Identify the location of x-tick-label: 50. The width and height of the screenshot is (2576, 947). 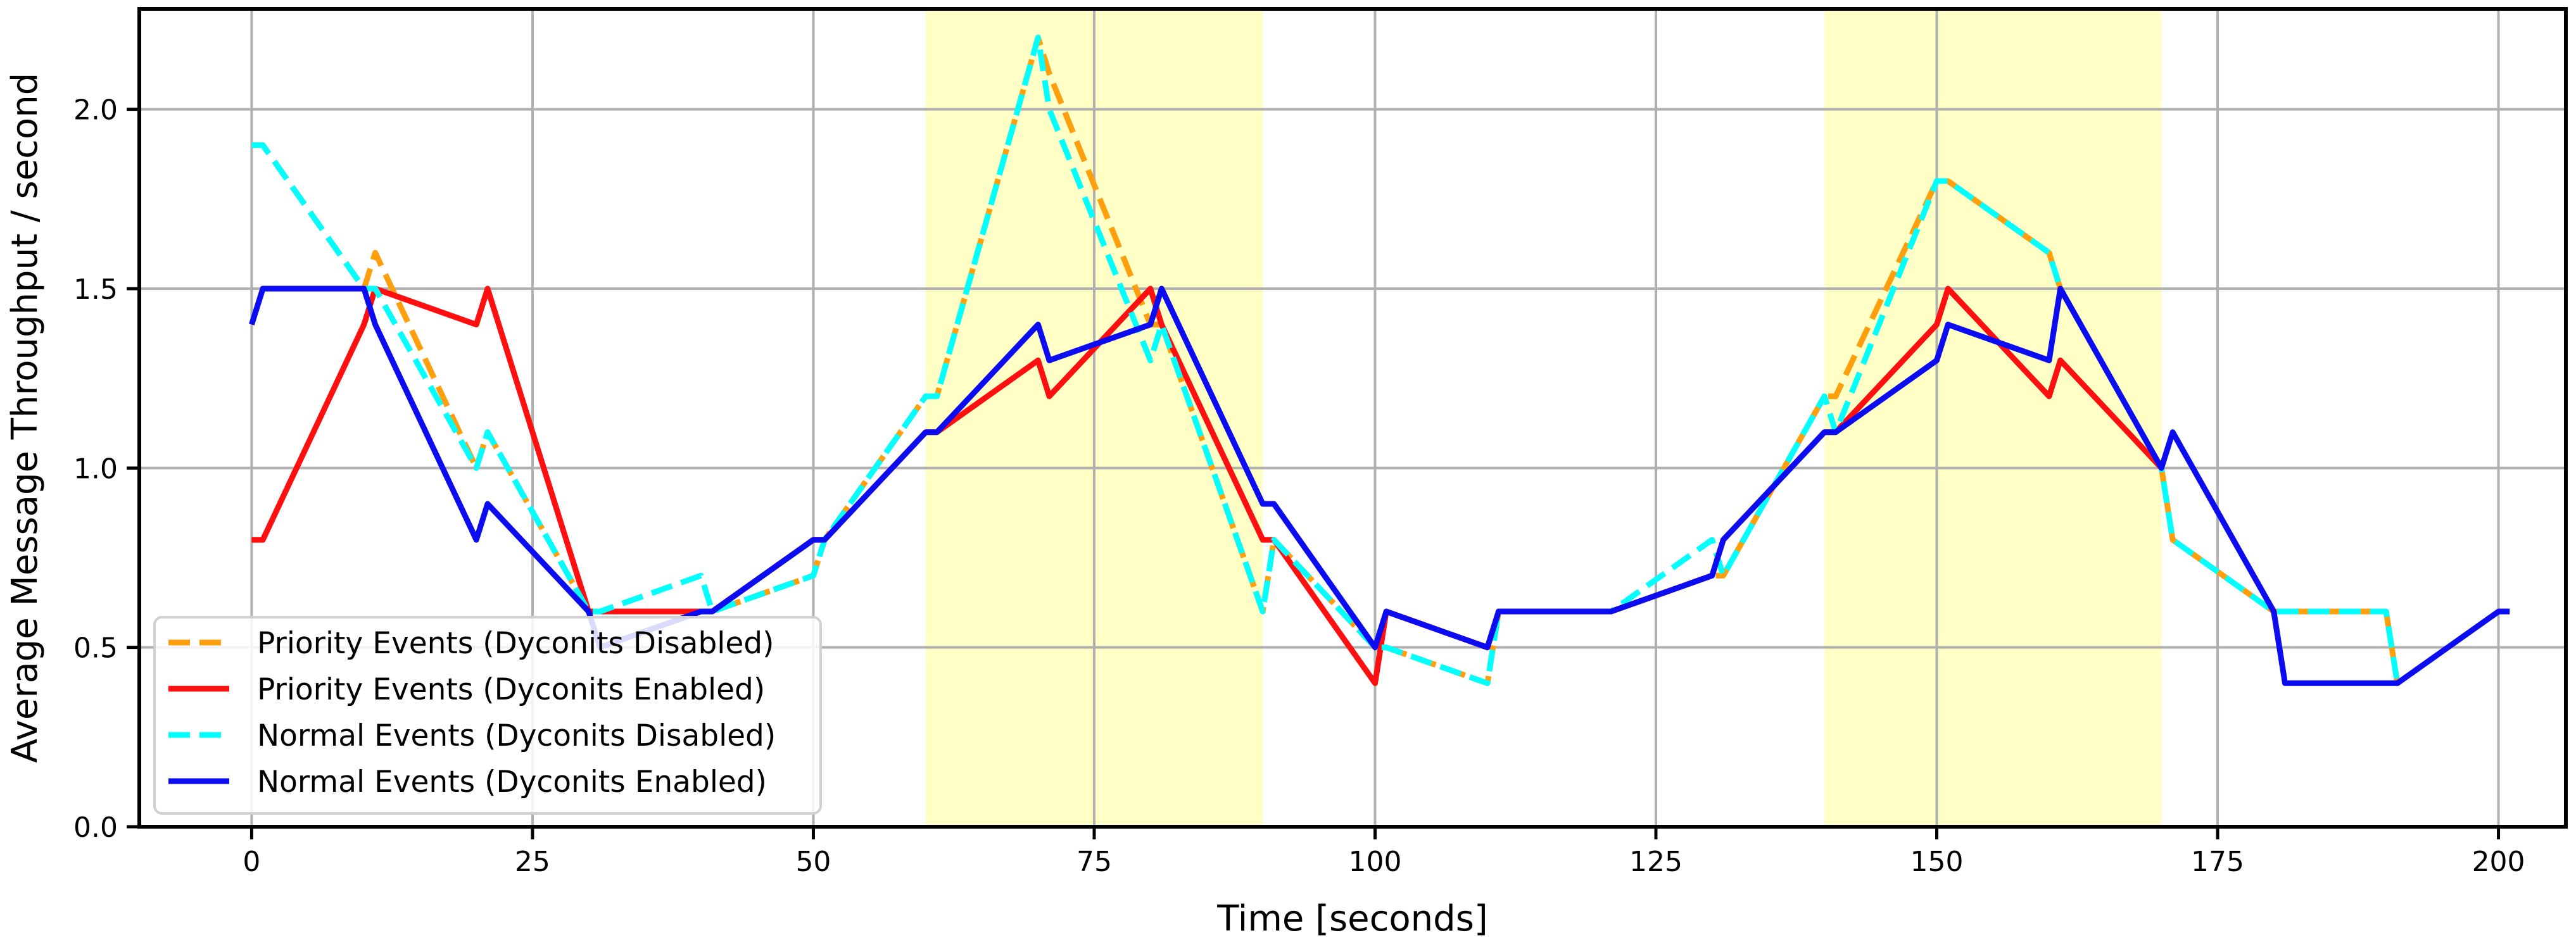
(813, 862).